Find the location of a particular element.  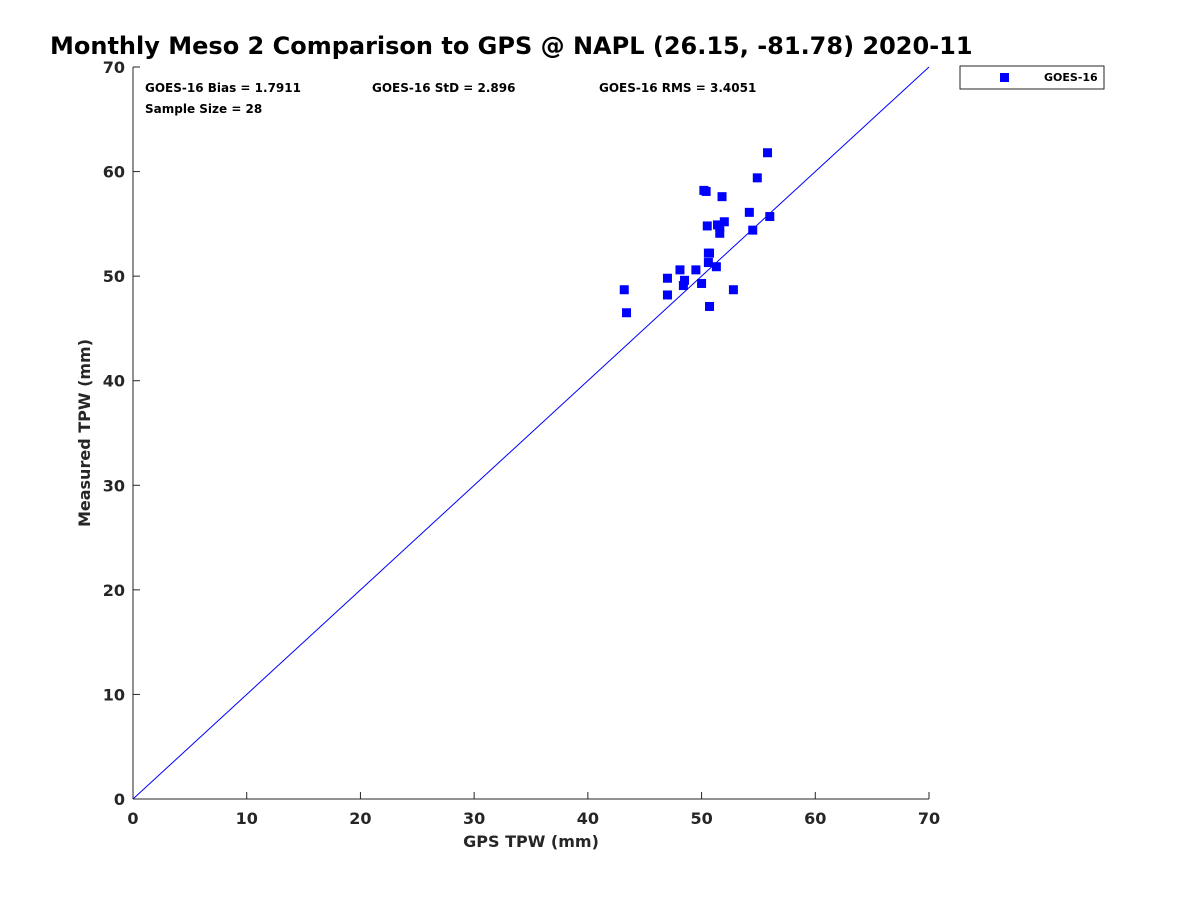

x-tick-label: 0 is located at coordinates (132, 818).